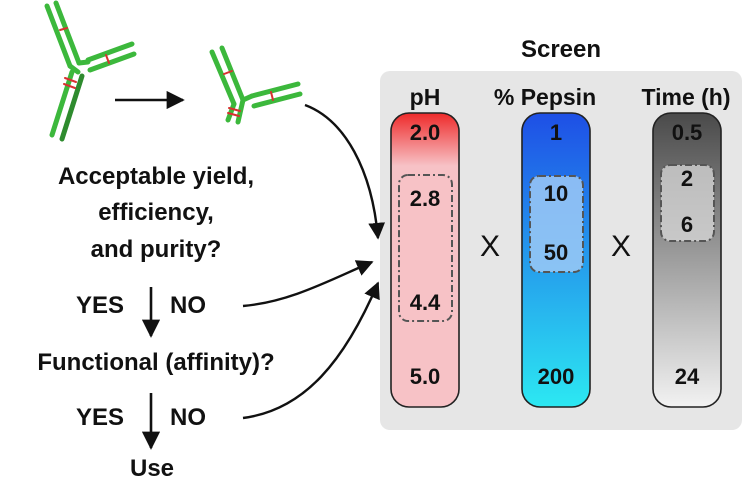  I want to click on time-value: 6, so click(687, 224).